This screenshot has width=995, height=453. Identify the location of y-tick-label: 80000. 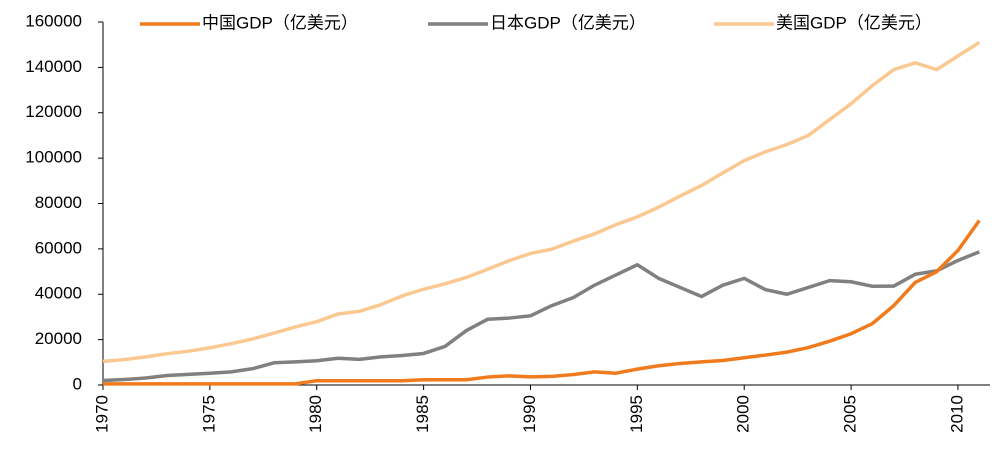
(58, 202).